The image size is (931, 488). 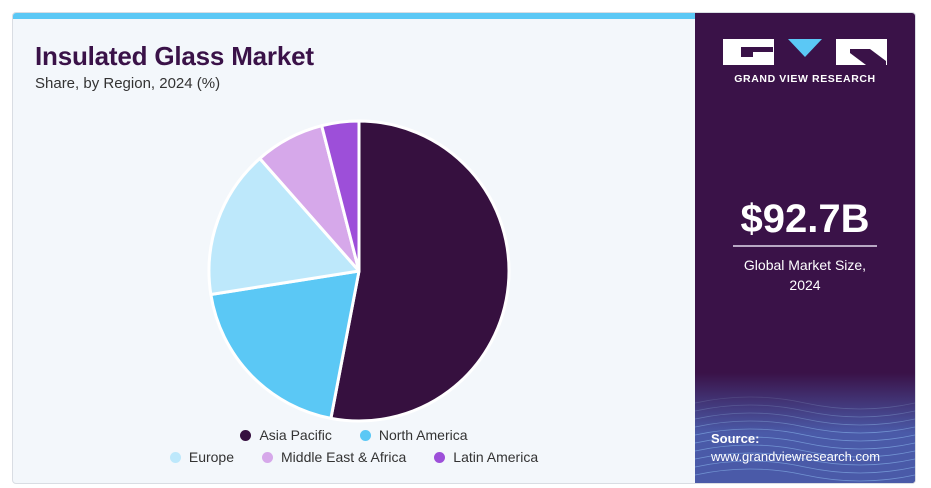 I want to click on accent-bar, so click(x=354, y=16).